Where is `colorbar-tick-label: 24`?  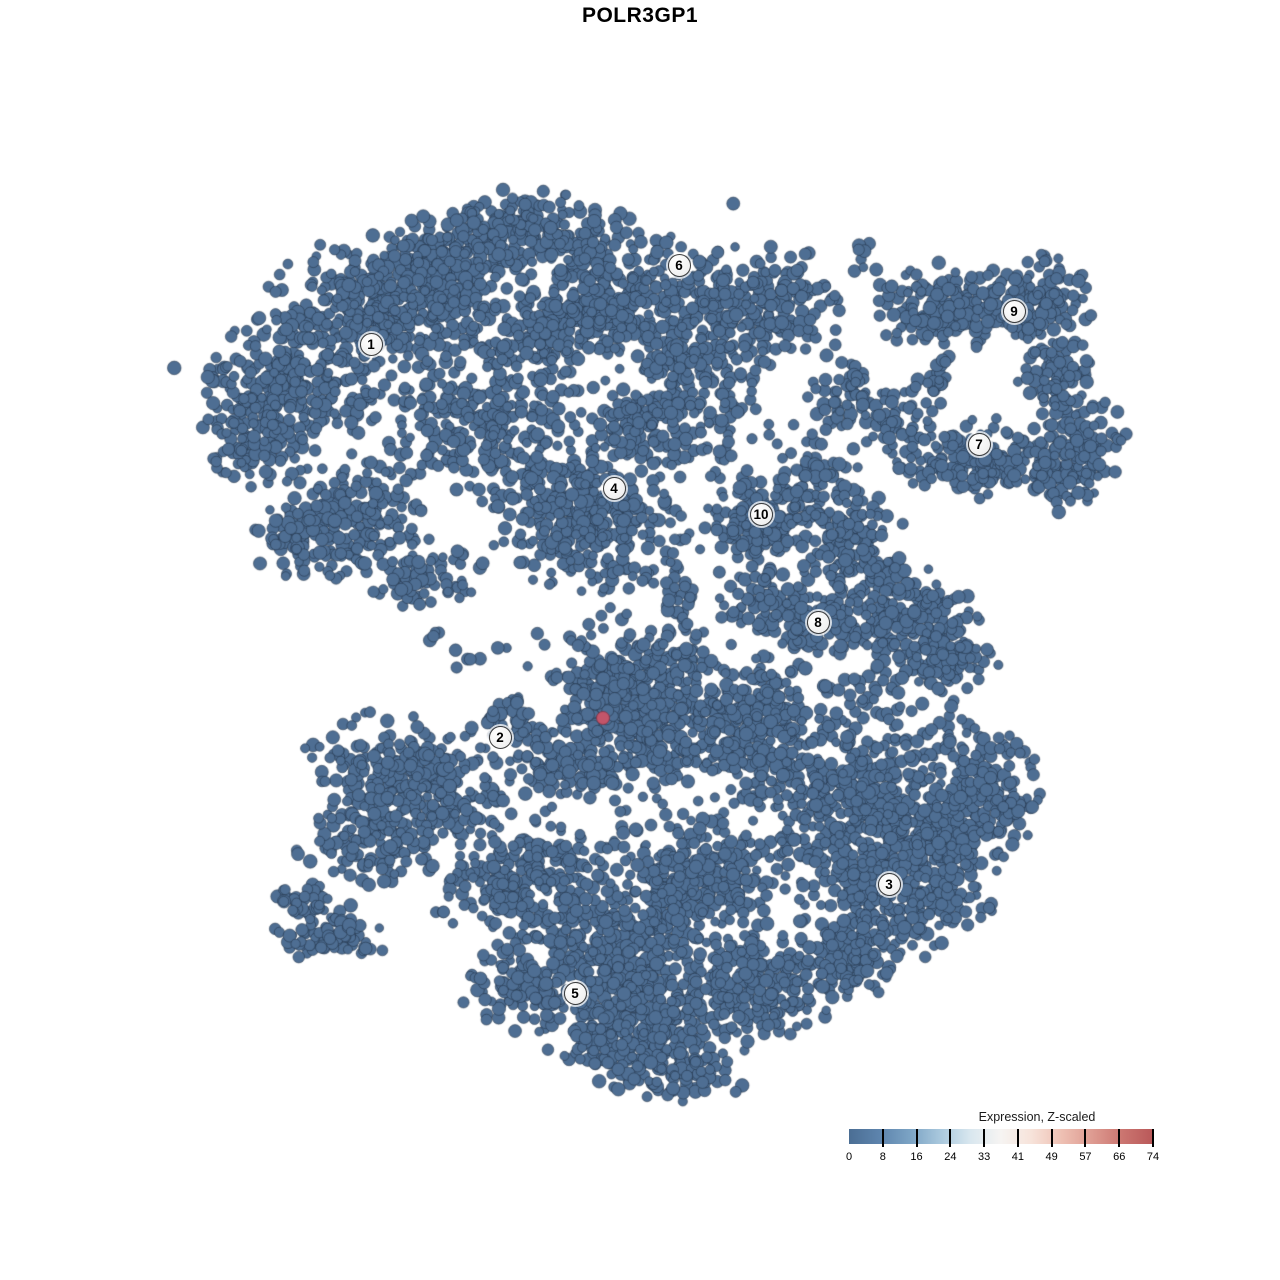
colorbar-tick-label: 24 is located at coordinates (950, 1157).